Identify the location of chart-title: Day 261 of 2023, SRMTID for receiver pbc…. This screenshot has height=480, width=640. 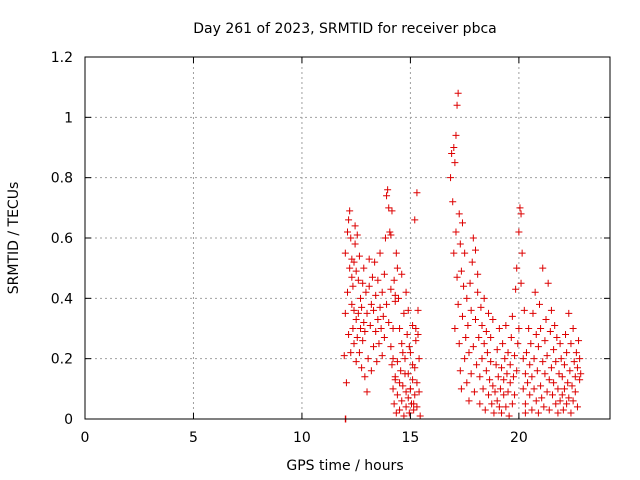
(344, 29).